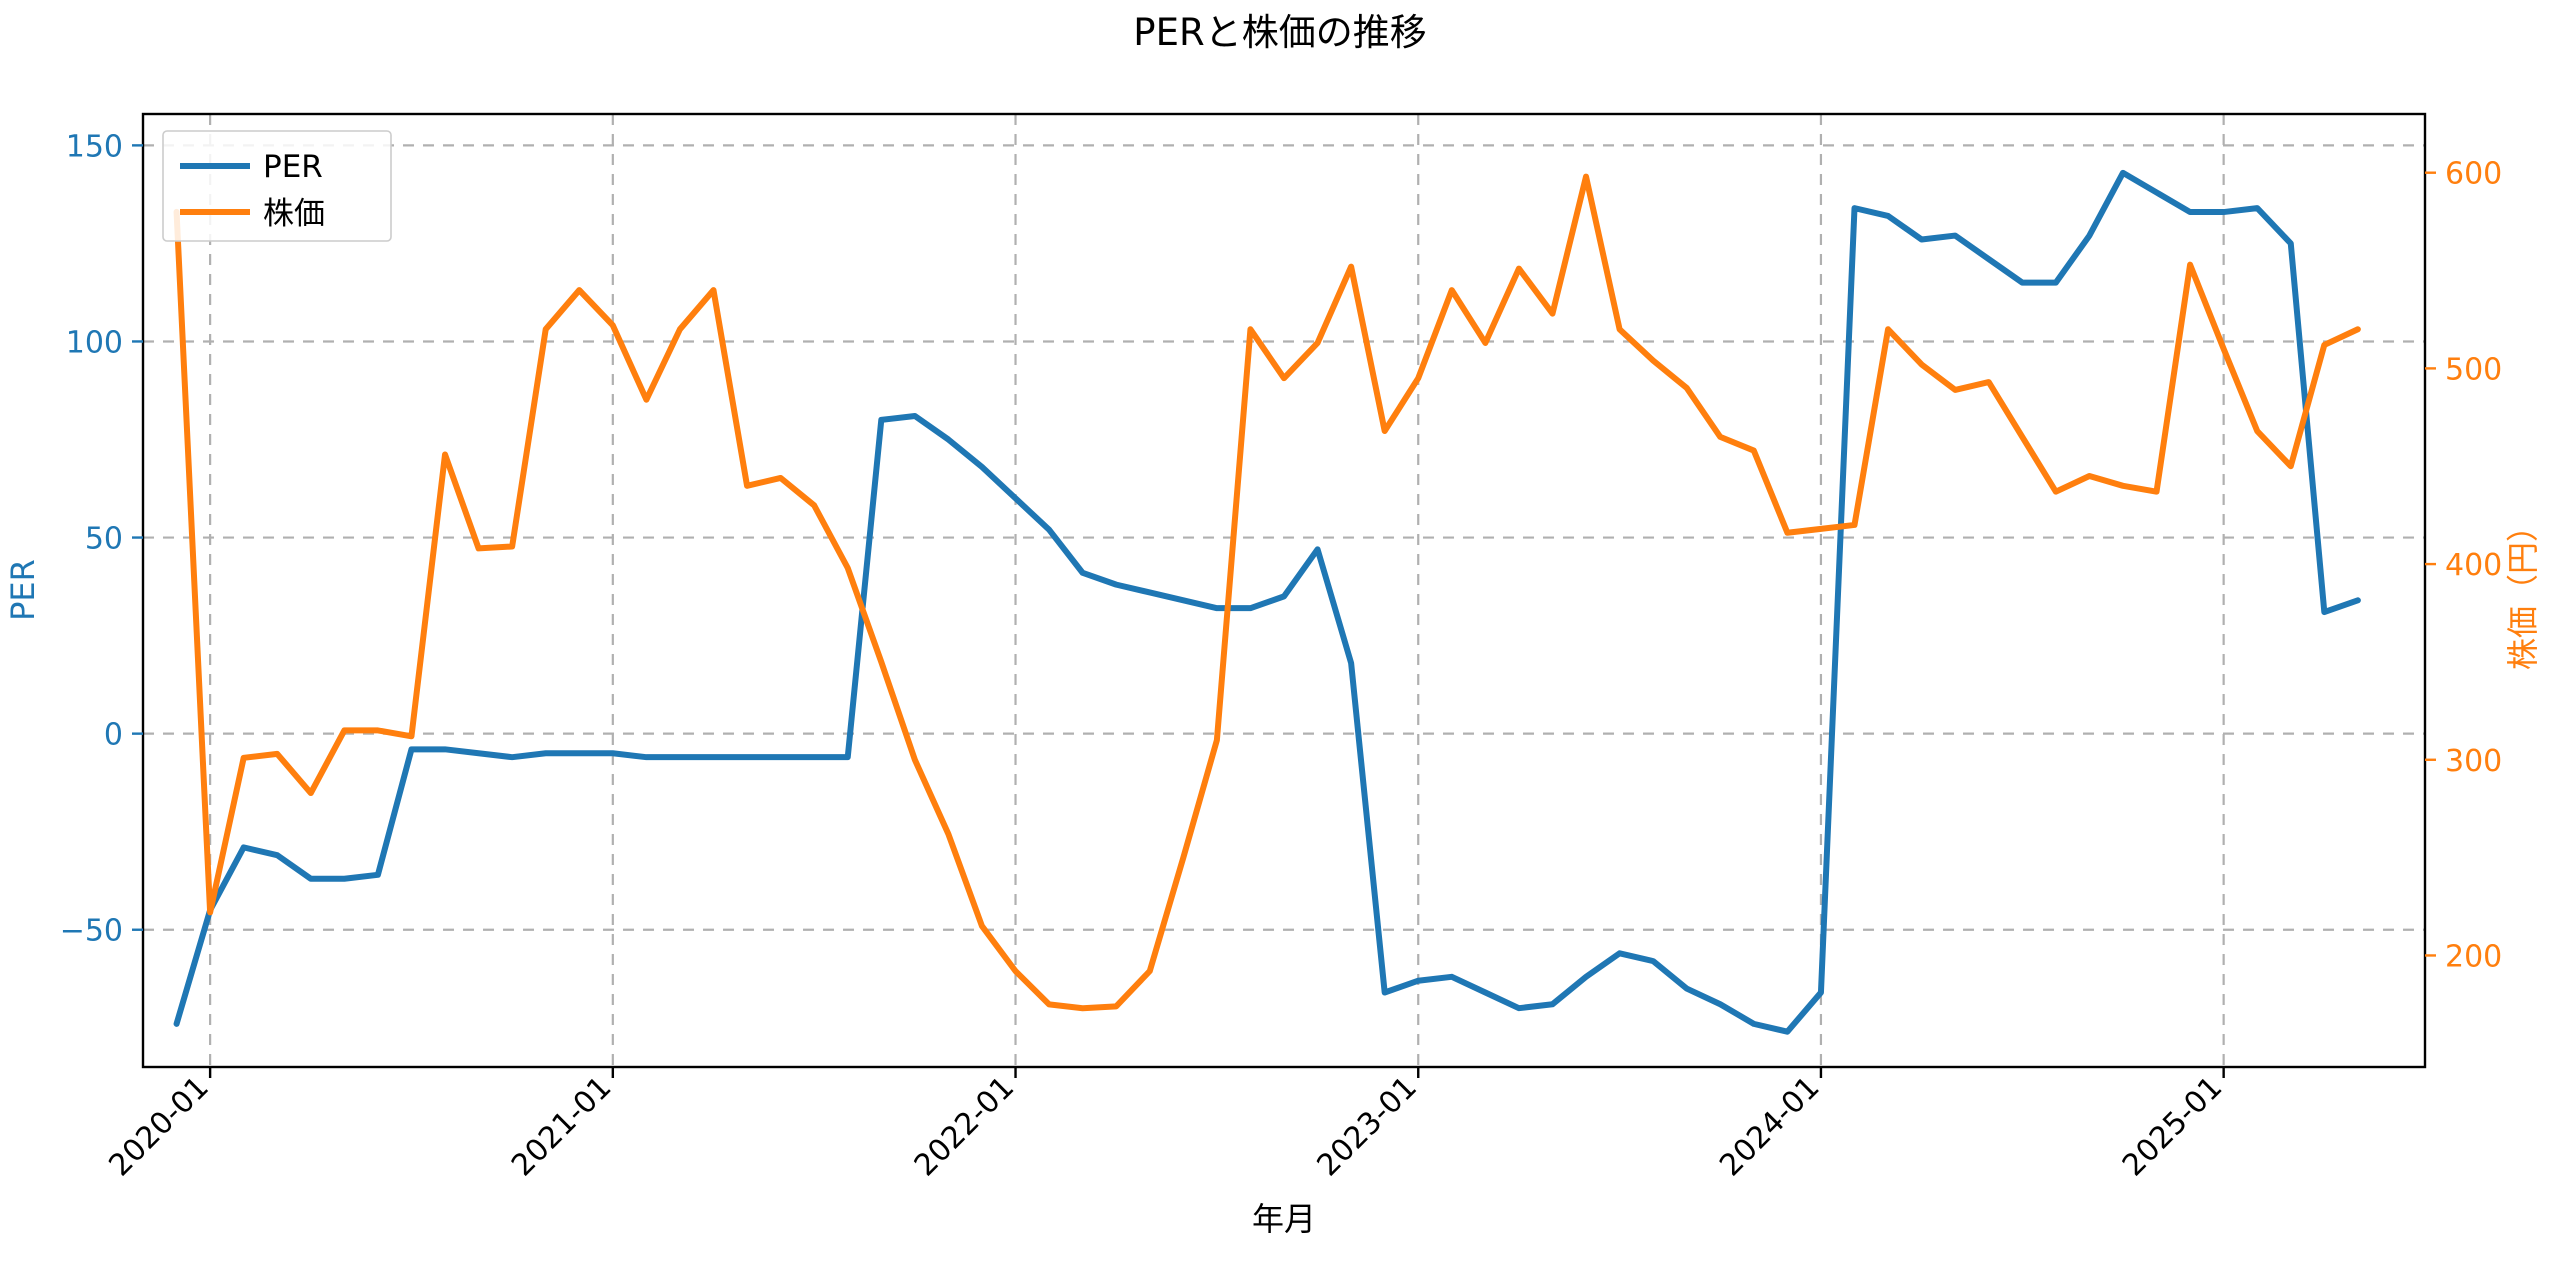  Describe the element at coordinates (2473, 565) in the screenshot. I see `y-tick-label-right: 400` at that location.